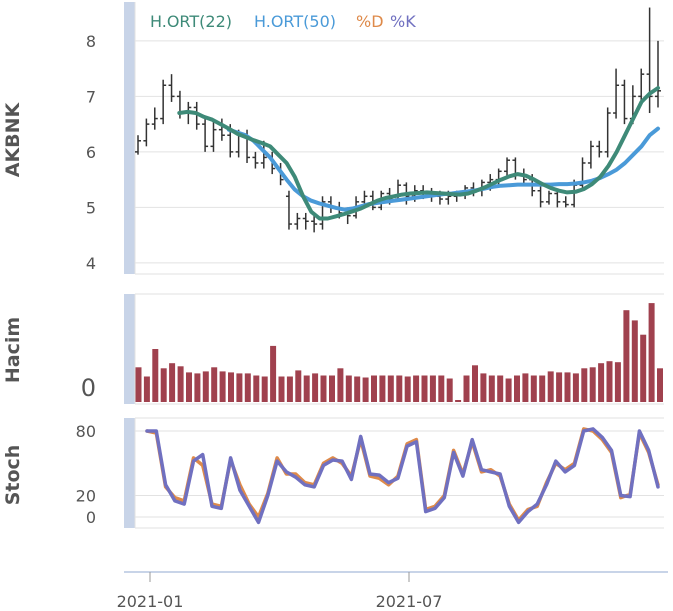 The height and width of the screenshot is (611, 673). I want to click on stoch-k-line, so click(402, 476).